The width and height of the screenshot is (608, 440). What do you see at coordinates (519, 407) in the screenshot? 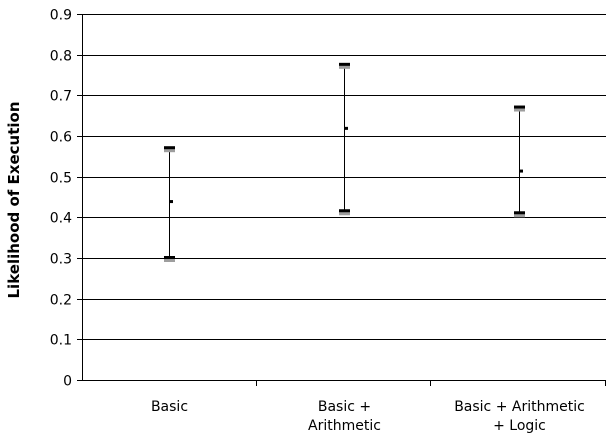
I see `x-category-label-line: Basic + Arithmetic` at bounding box center [519, 407].